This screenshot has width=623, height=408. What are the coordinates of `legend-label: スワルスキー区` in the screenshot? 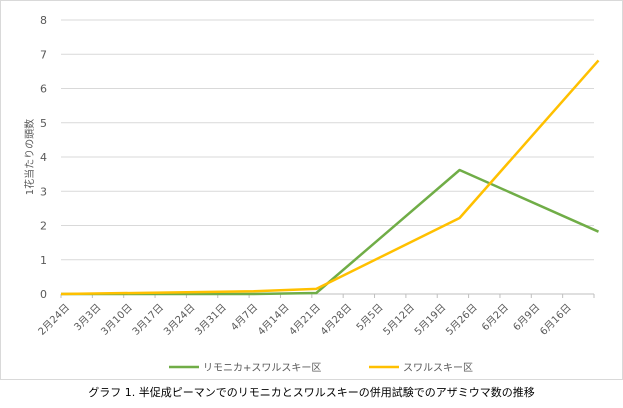 It's located at (438, 368).